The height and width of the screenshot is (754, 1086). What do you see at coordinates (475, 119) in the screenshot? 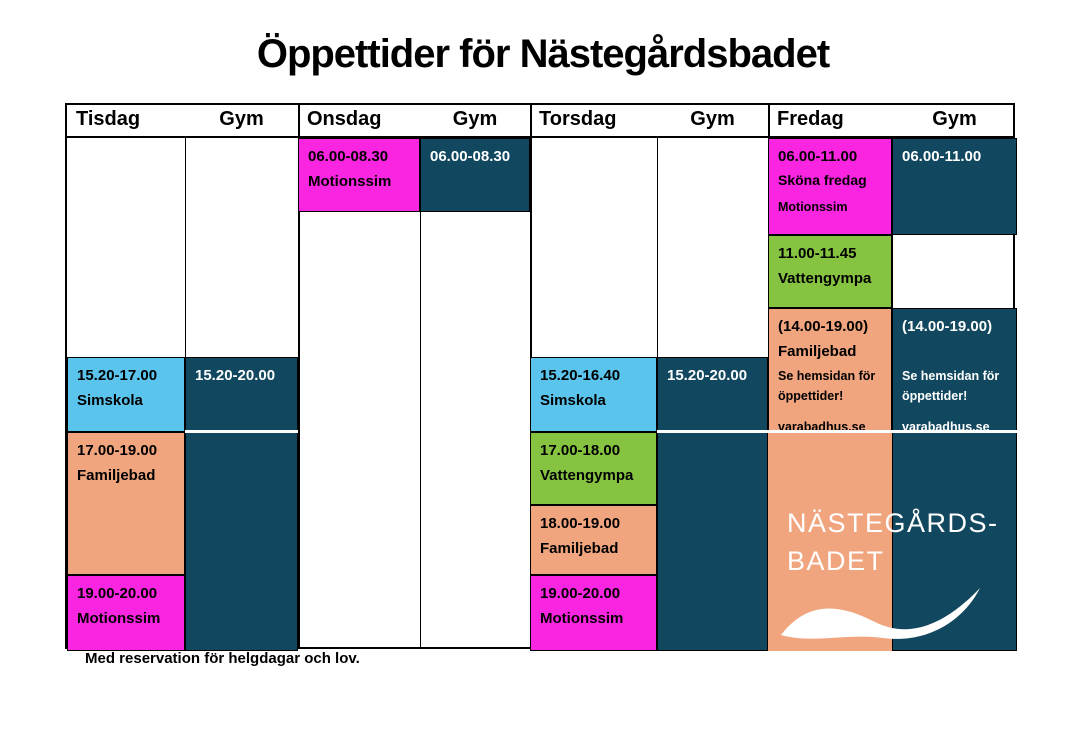
I see `gym-header-onsdag: Gym` at bounding box center [475, 119].